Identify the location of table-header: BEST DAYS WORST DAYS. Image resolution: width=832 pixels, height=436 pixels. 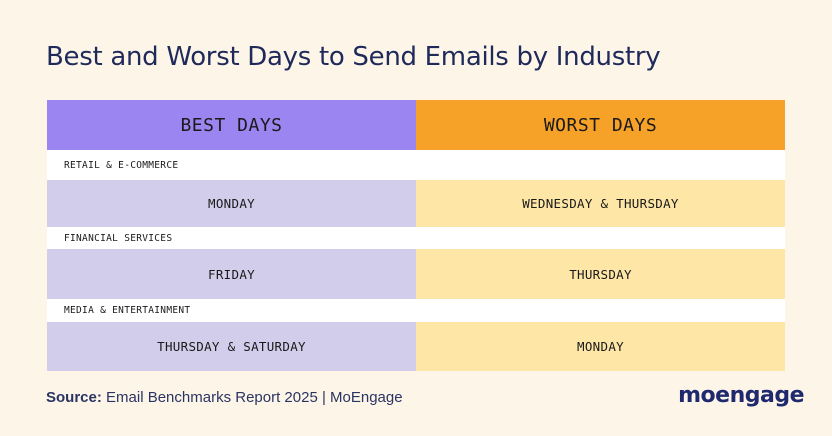
(416, 125).